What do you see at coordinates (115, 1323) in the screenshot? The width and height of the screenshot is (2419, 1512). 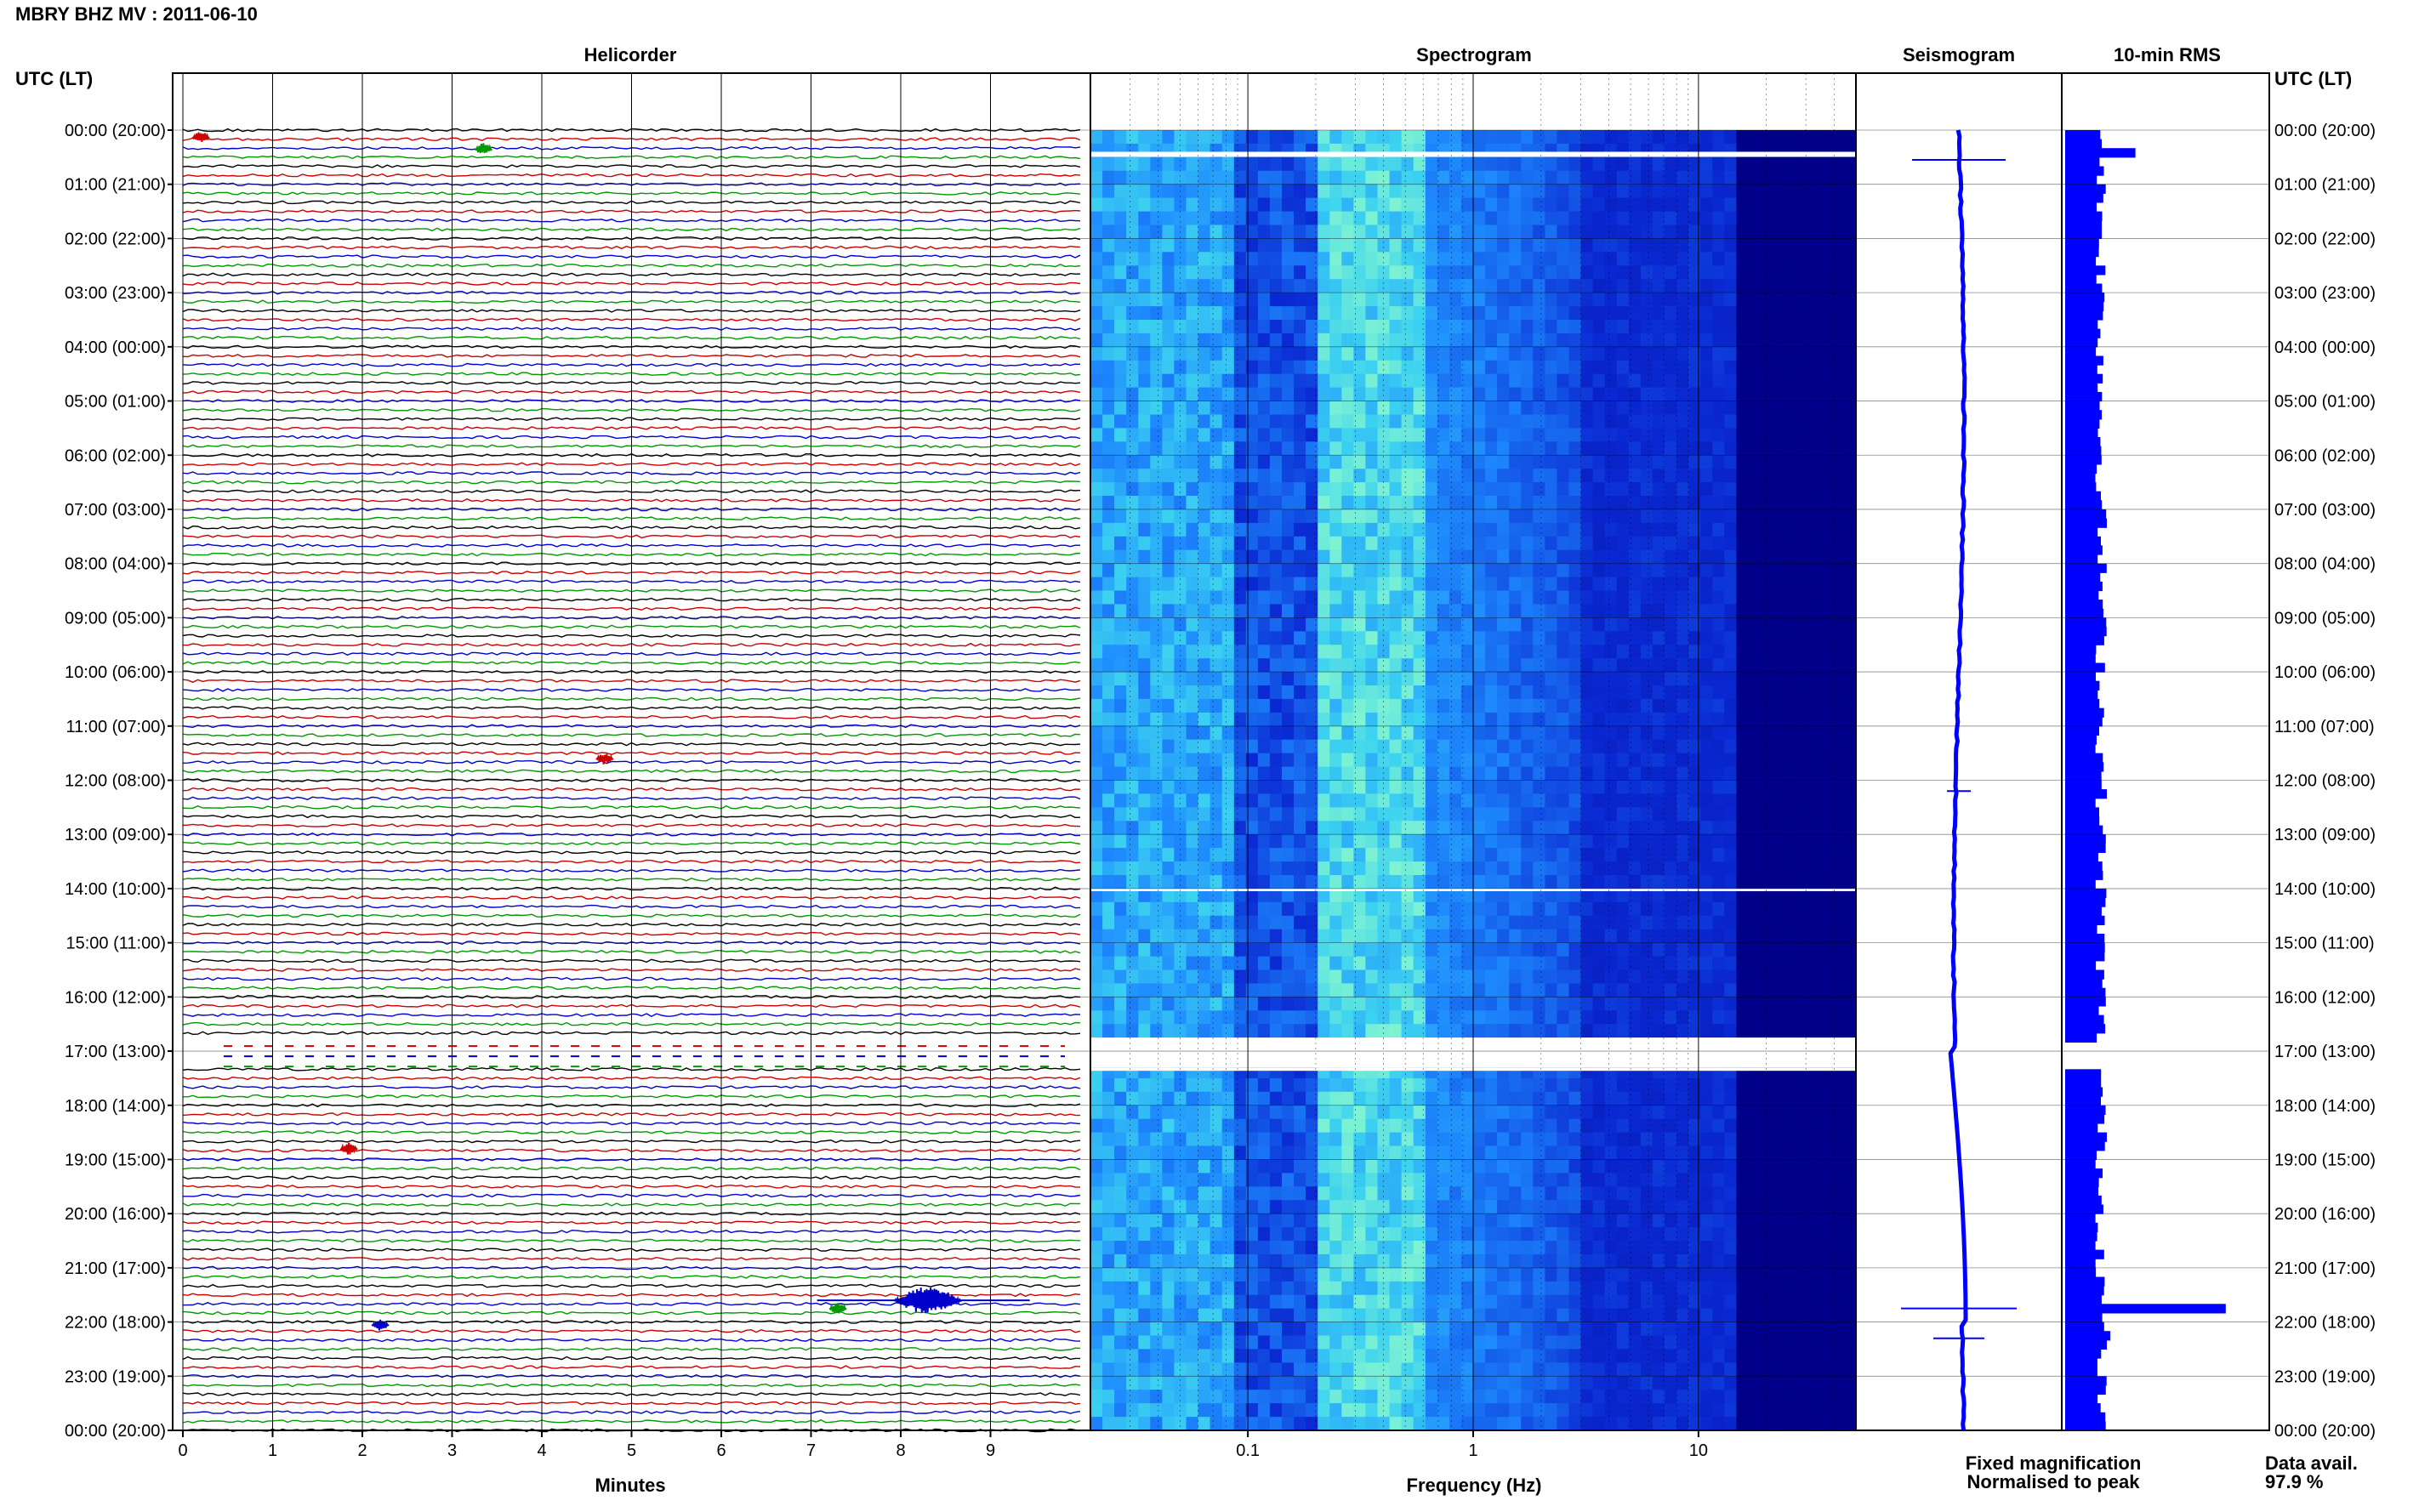 I see `time-label-left: 22:00 (18:00)` at bounding box center [115, 1323].